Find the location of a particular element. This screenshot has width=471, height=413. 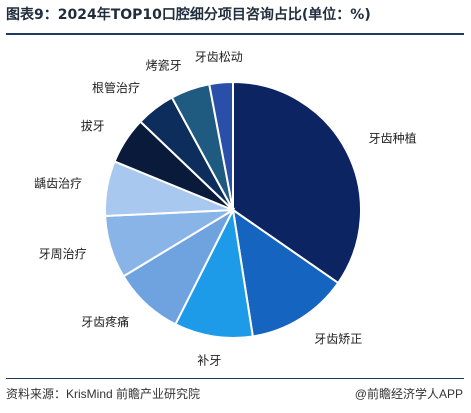

slice-label-4: 牙齿疼痛 is located at coordinates (105, 321).